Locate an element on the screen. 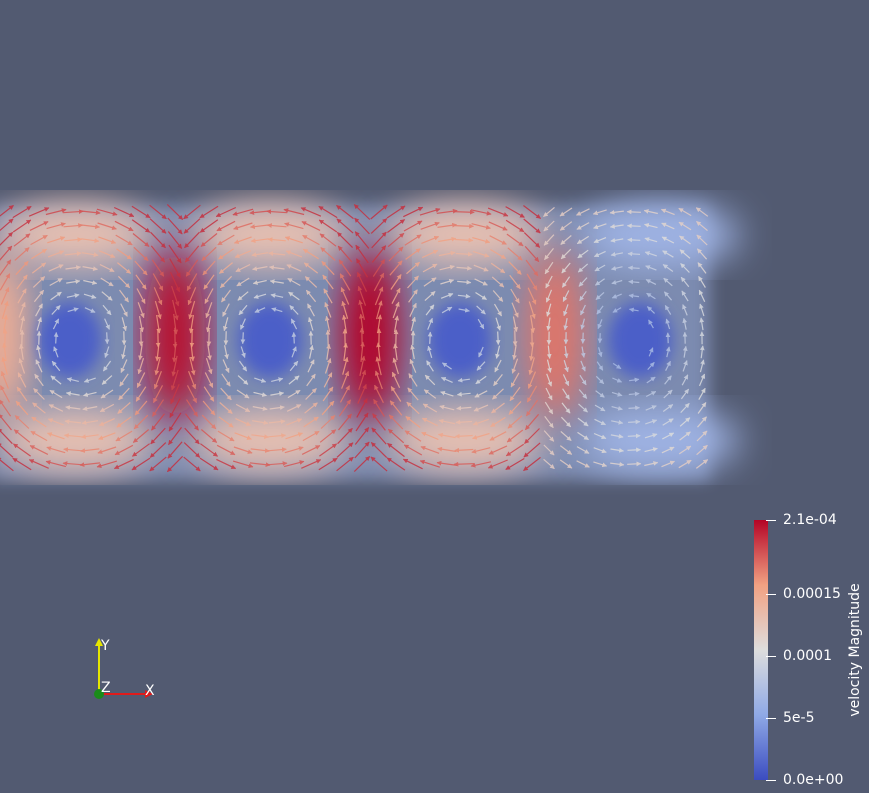 The width and height of the screenshot is (869, 793). orientation-axes: Y Z X is located at coordinates (124, 668).